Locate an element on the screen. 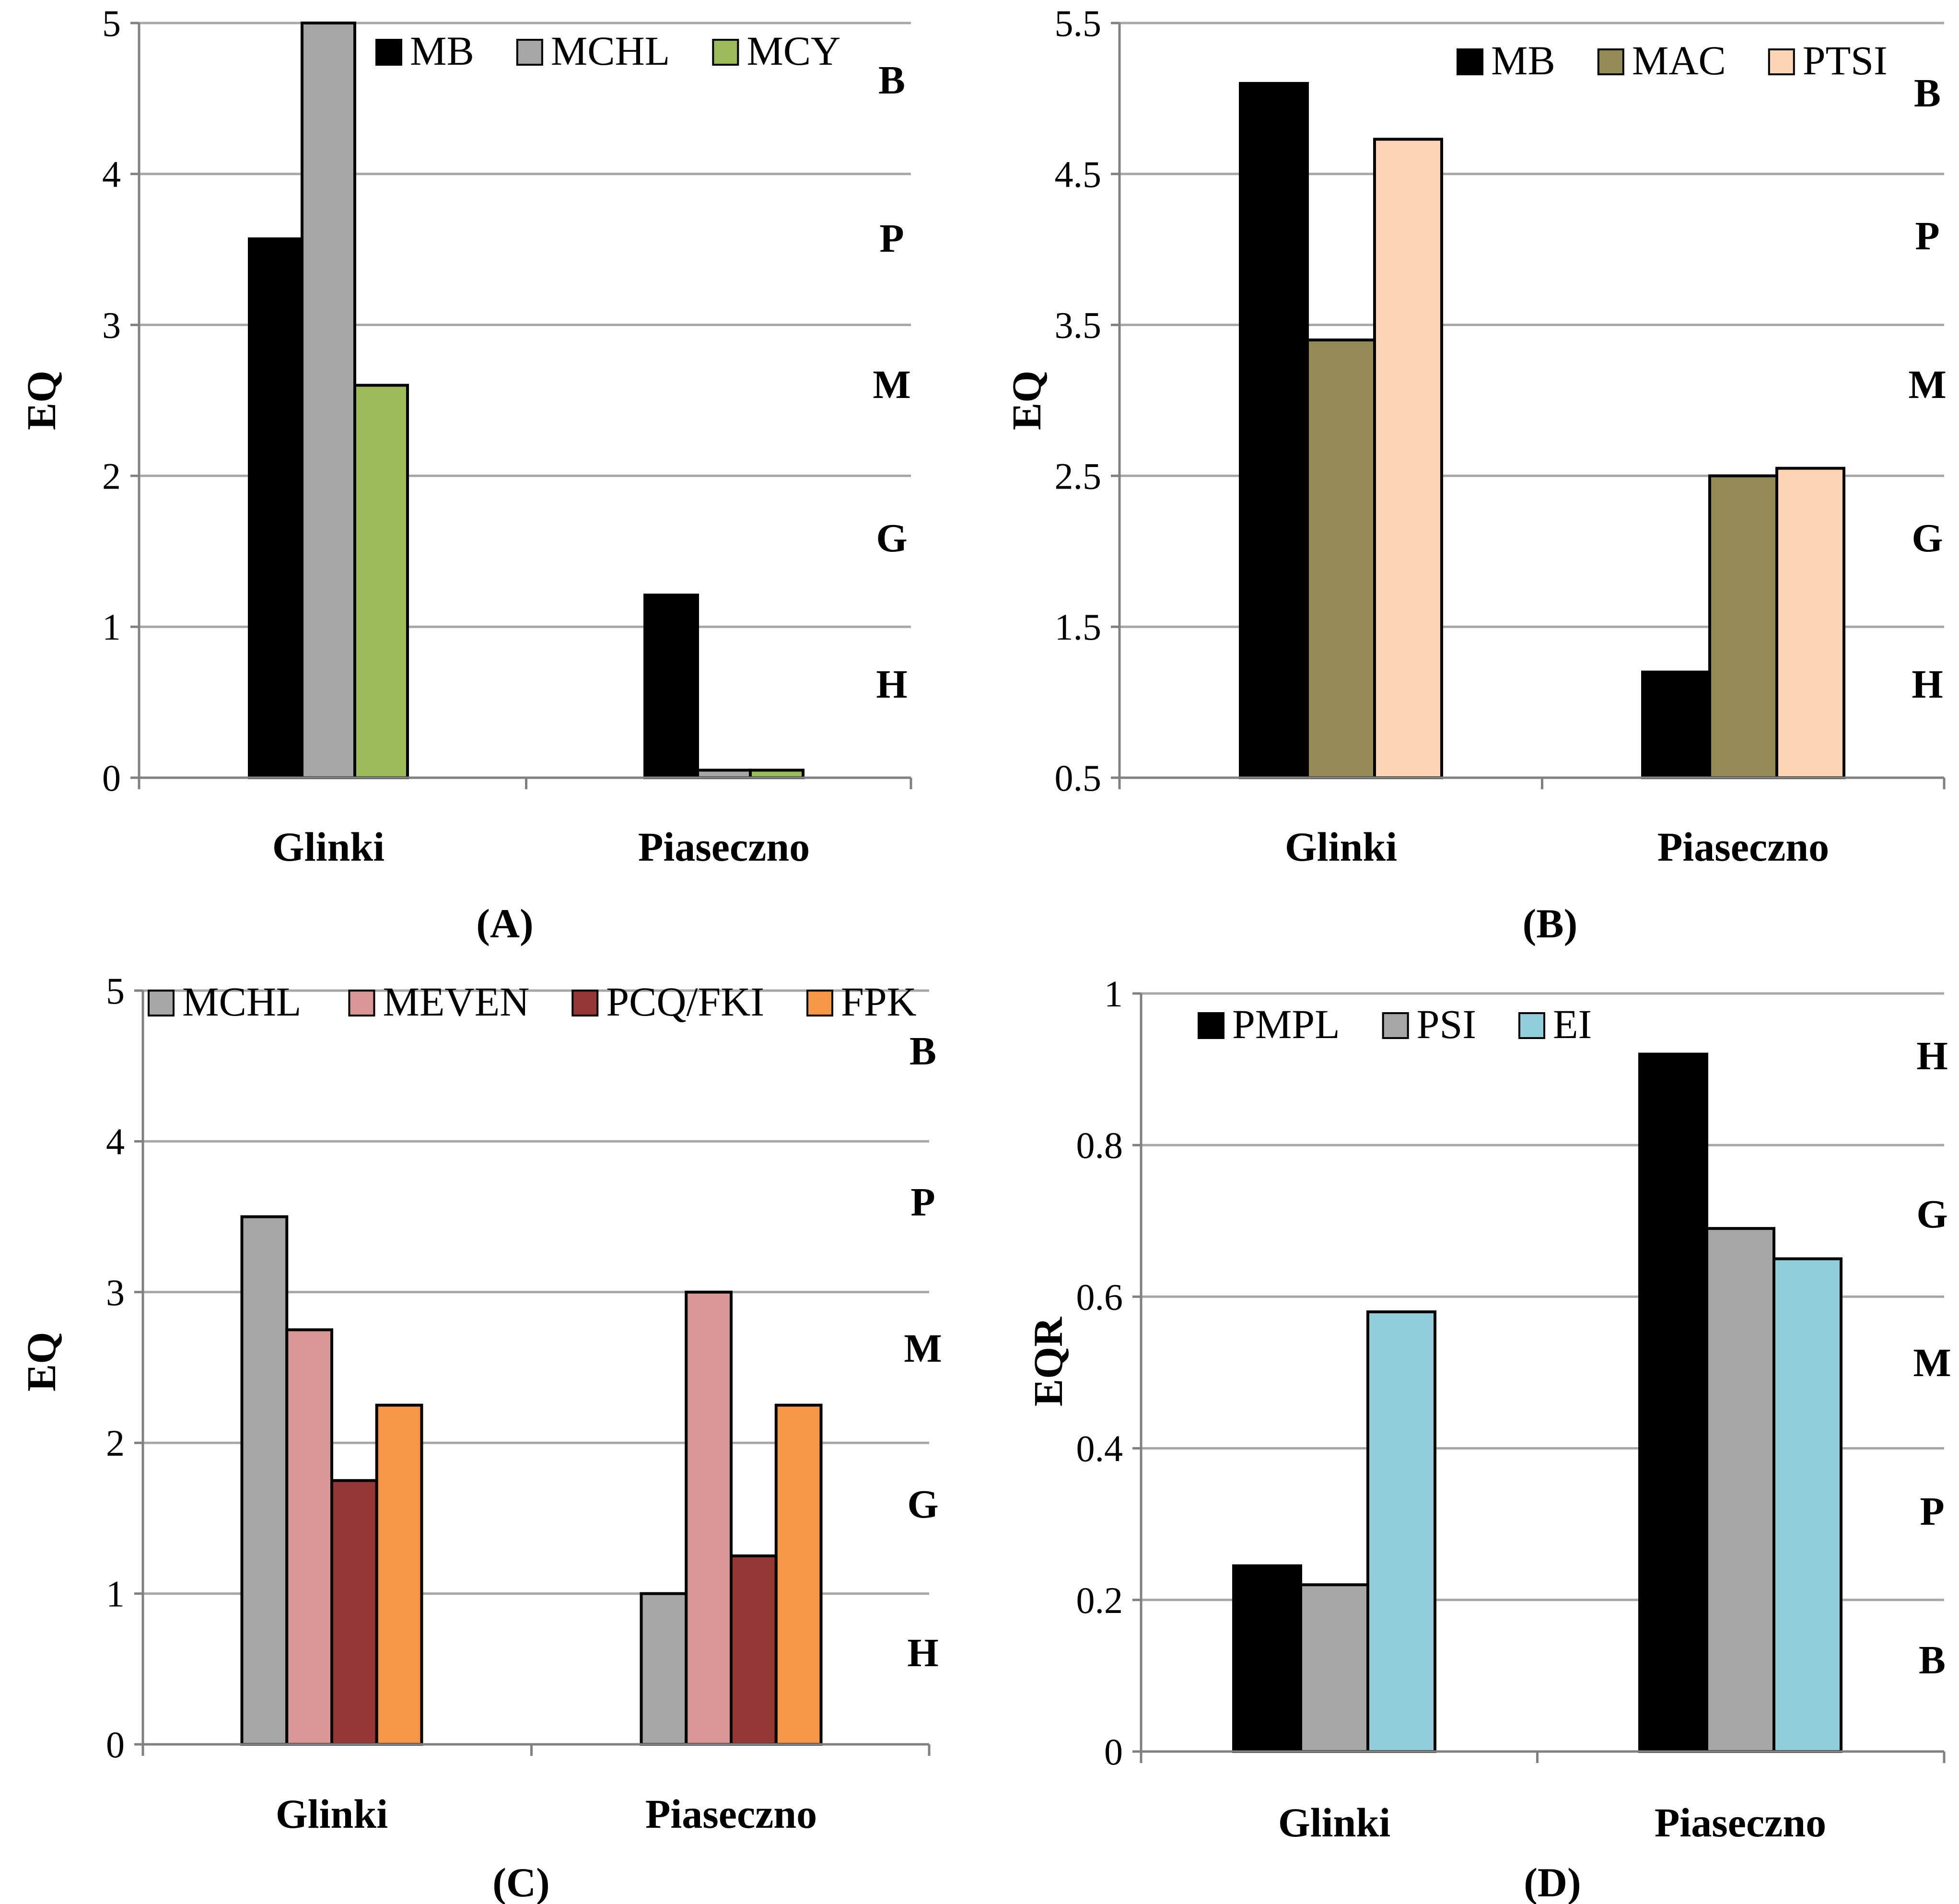 Image resolution: width=1959 pixels, height=1904 pixels. y-tick-label: 0.4 is located at coordinates (1099, 1449).